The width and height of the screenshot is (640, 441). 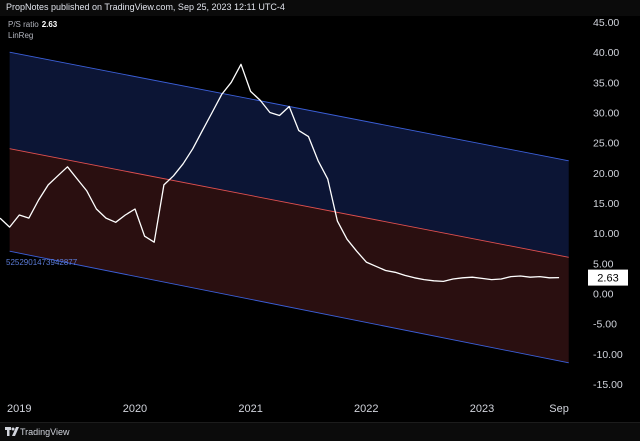 I want to click on chart-legend: P/S ratio 2.63 LinReg, so click(x=32, y=30).